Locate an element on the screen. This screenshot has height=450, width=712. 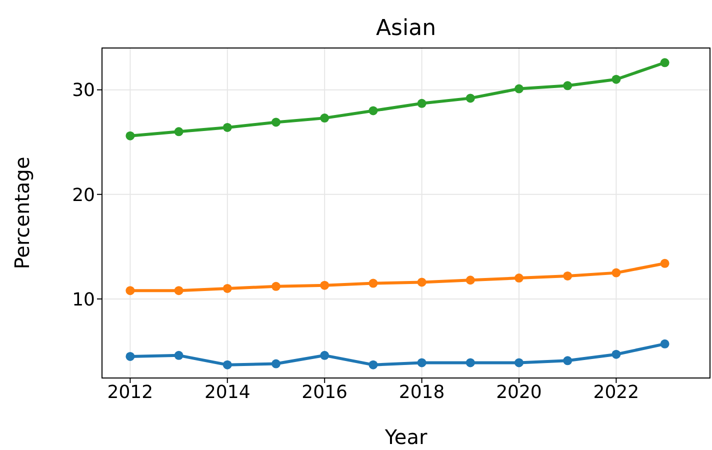
x-tick-label: 2022 is located at coordinates (616, 392).